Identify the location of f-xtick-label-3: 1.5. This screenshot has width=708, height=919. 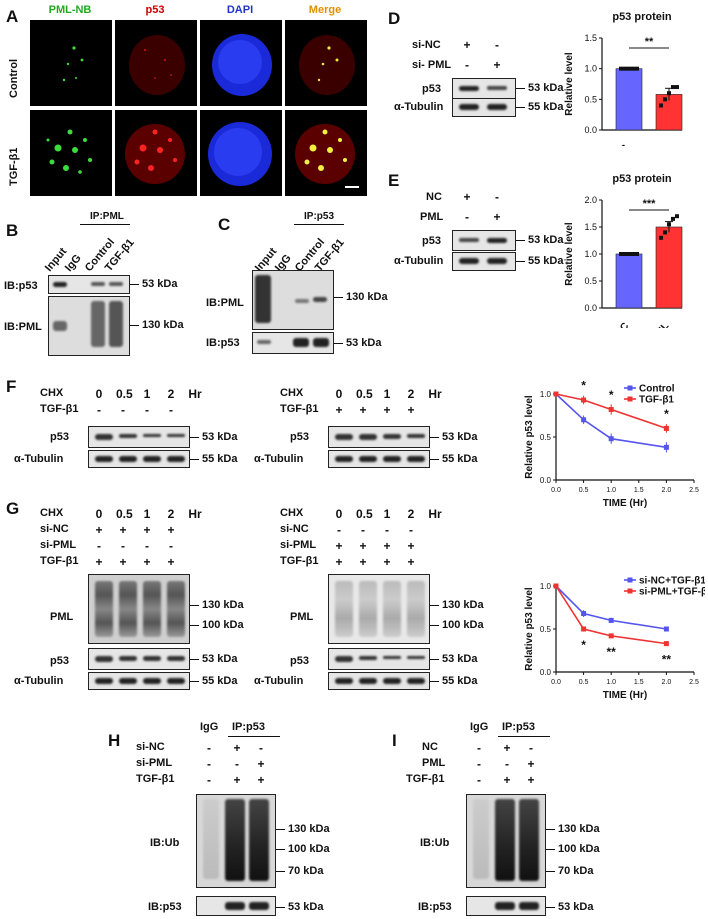
(639, 490).